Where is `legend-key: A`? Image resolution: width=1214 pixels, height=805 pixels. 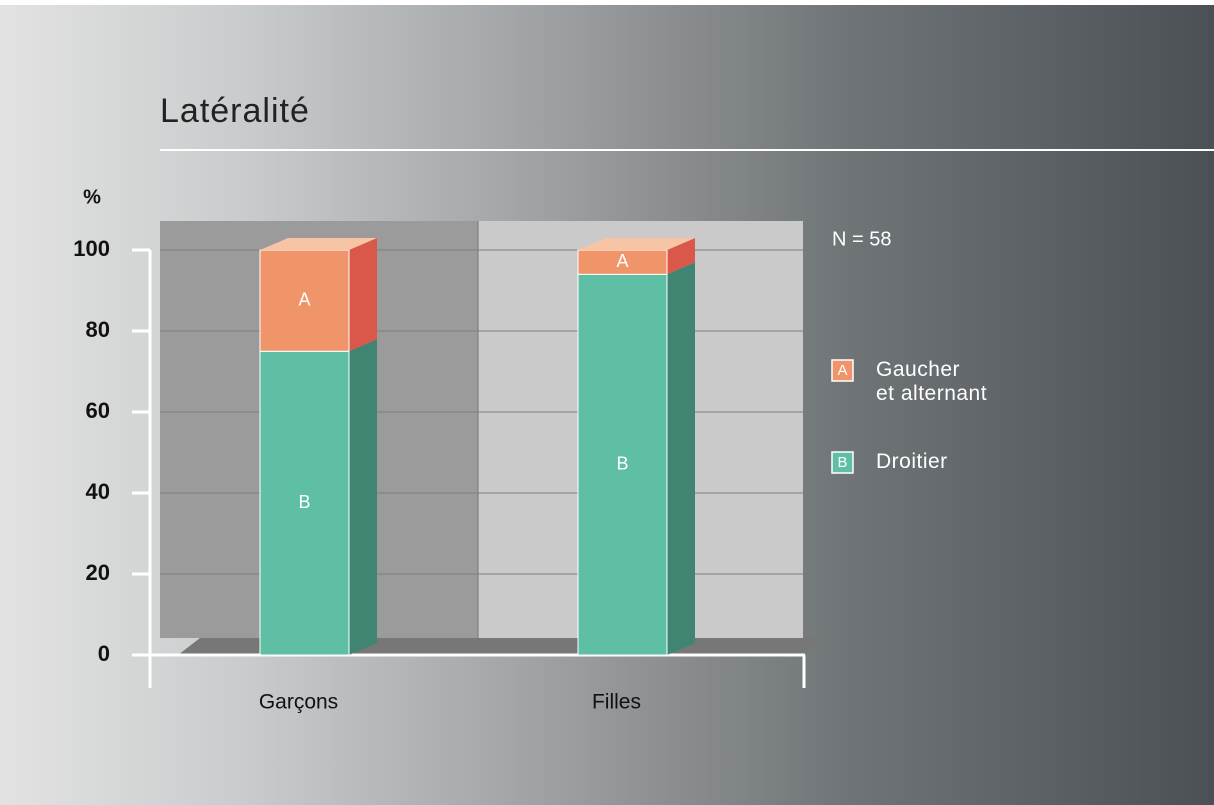
legend-key: A is located at coordinates (842, 370).